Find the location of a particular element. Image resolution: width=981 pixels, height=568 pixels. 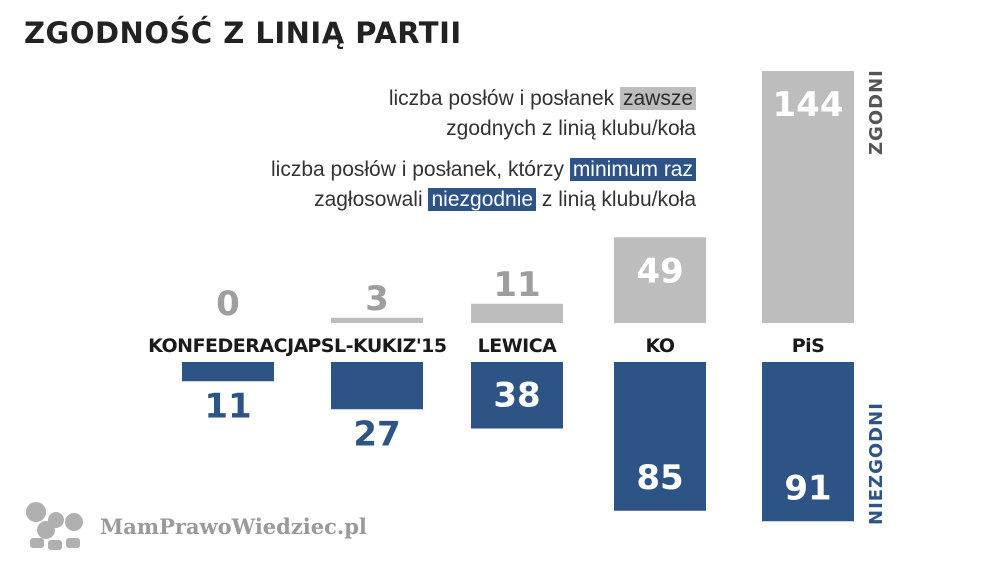

chart-title: ZGODNOŚĆ Z LINIĄ PARTII is located at coordinates (243, 33).